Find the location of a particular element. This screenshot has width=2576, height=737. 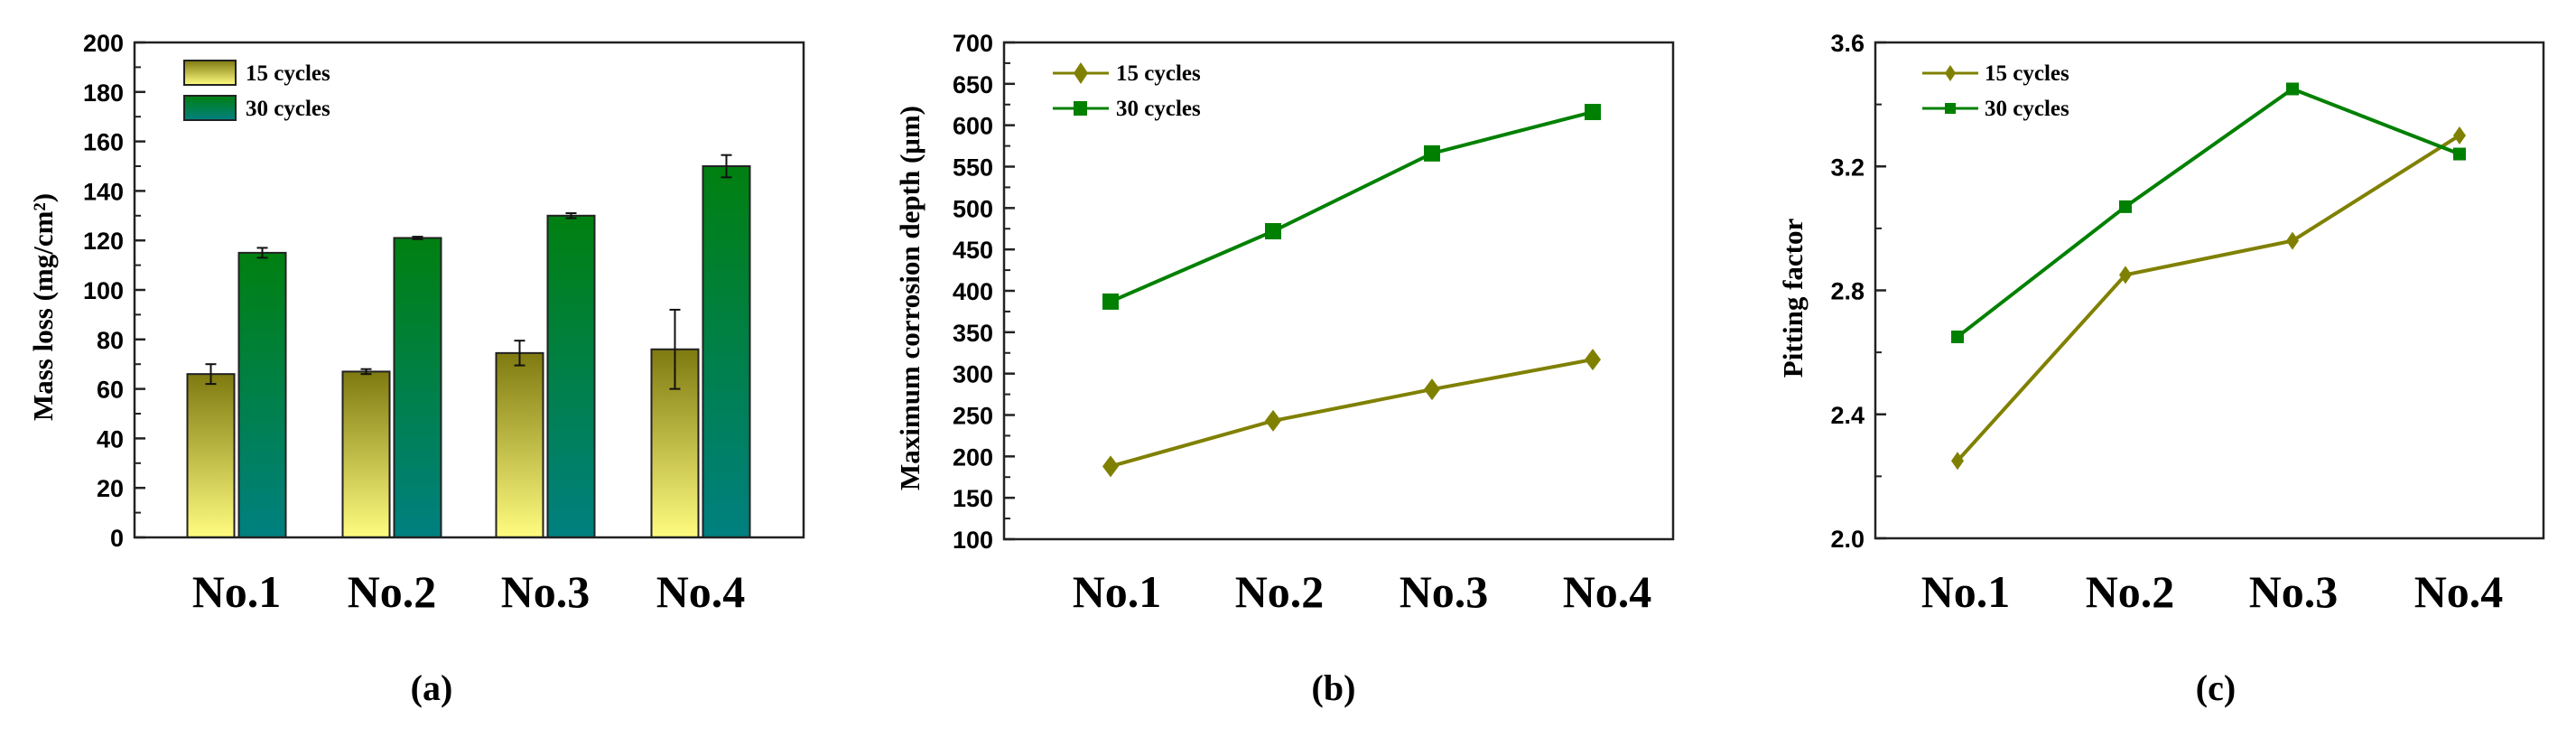

panel-b-y-axis-title: Maximum corrosion depth (μm) is located at coordinates (909, 298).